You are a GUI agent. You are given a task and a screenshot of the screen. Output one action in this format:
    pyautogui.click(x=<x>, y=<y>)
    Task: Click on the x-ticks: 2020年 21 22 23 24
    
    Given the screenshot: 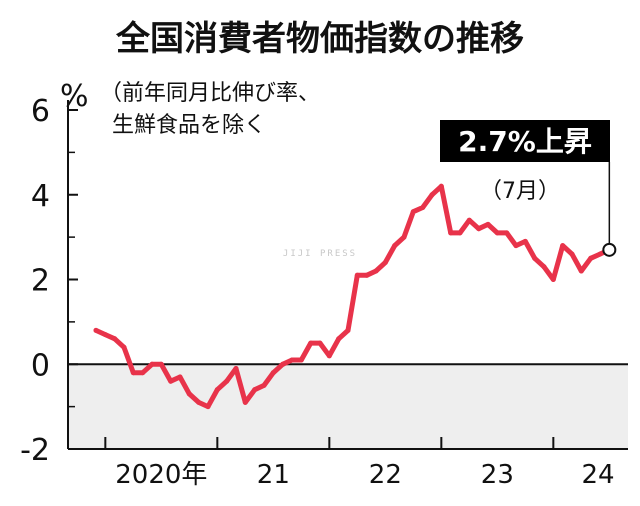 What is the action you would take?
    pyautogui.click(x=359, y=463)
    